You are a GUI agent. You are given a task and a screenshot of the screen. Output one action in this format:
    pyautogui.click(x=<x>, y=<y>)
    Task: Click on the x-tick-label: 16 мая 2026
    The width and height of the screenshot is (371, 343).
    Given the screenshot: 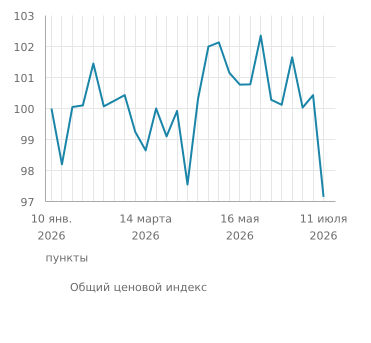 What is the action you would take?
    pyautogui.click(x=240, y=227)
    